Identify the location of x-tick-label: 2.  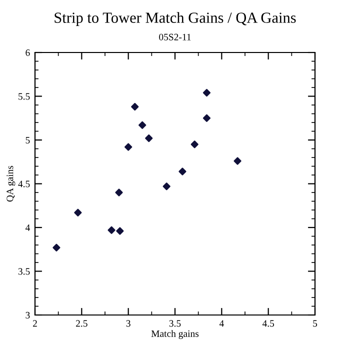
(34, 323).